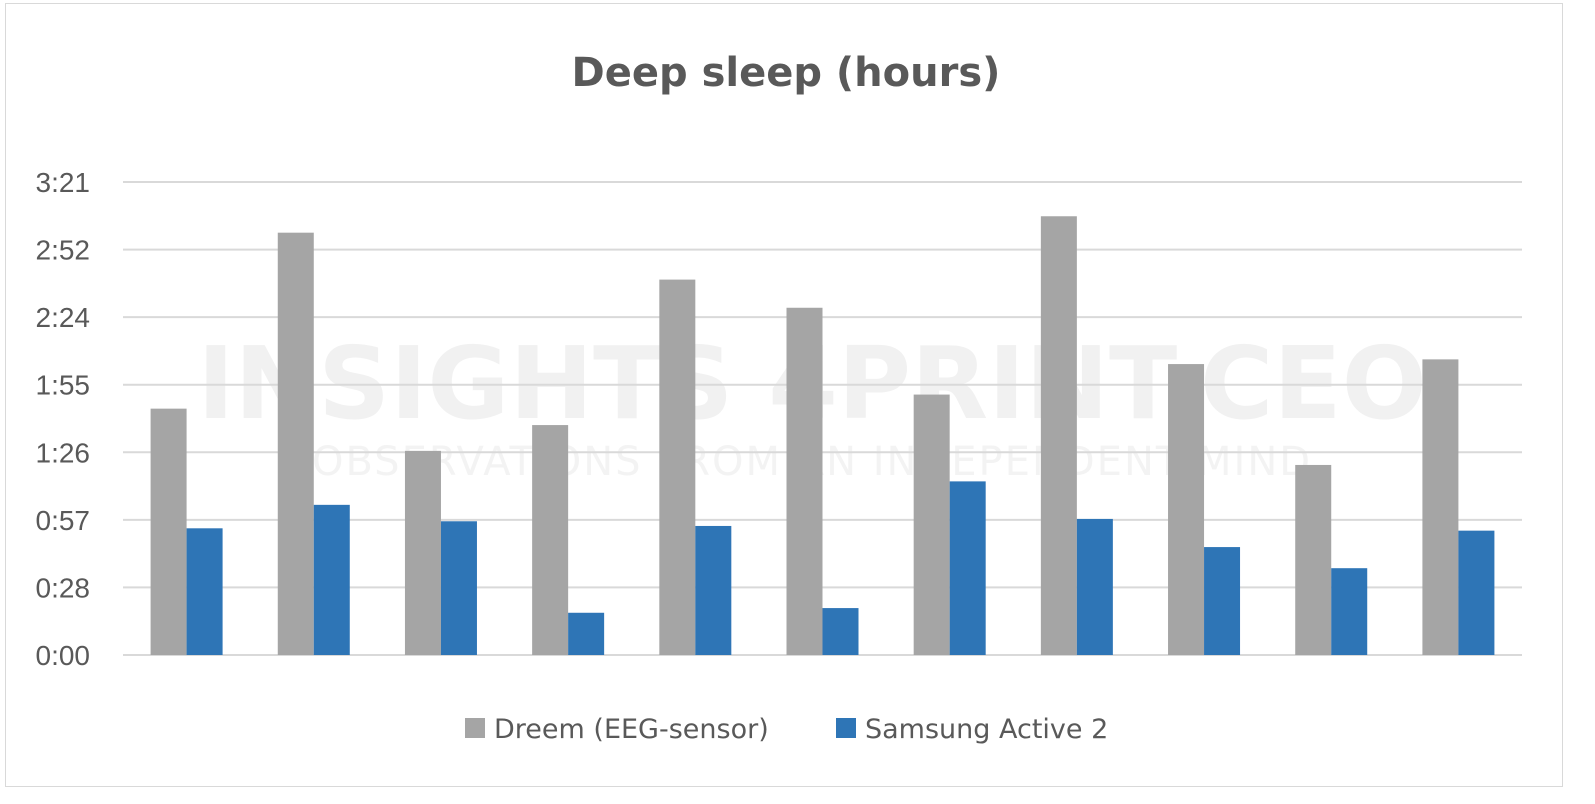 This screenshot has width=1595, height=804. Describe the element at coordinates (63, 452) in the screenshot. I see `y-tick-label: 1:26` at that location.